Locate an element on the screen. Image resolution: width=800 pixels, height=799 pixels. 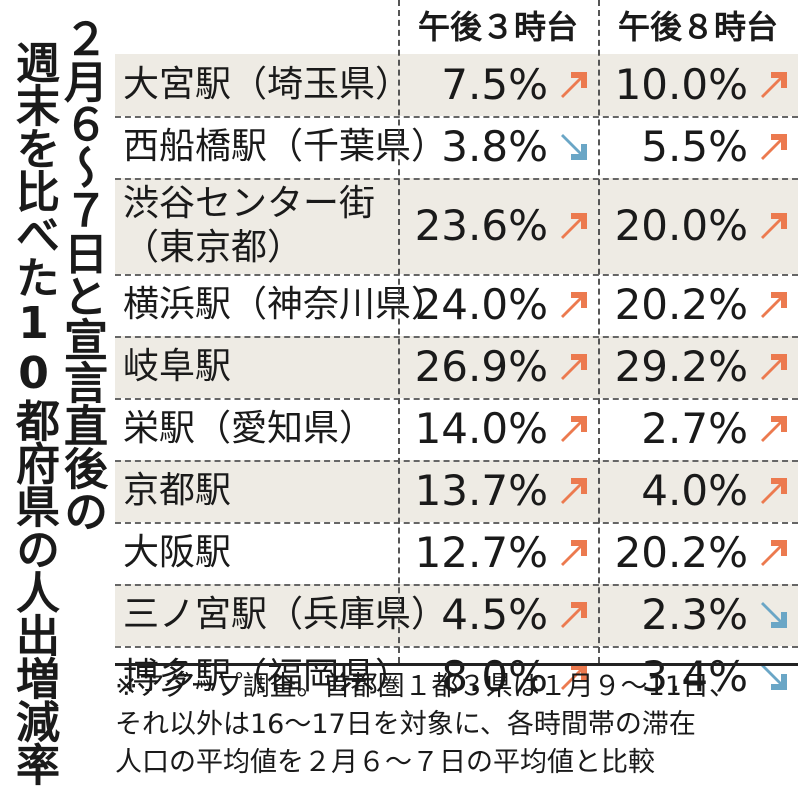
station-name-line: 渋谷センター街 is located at coordinates (249, 203).